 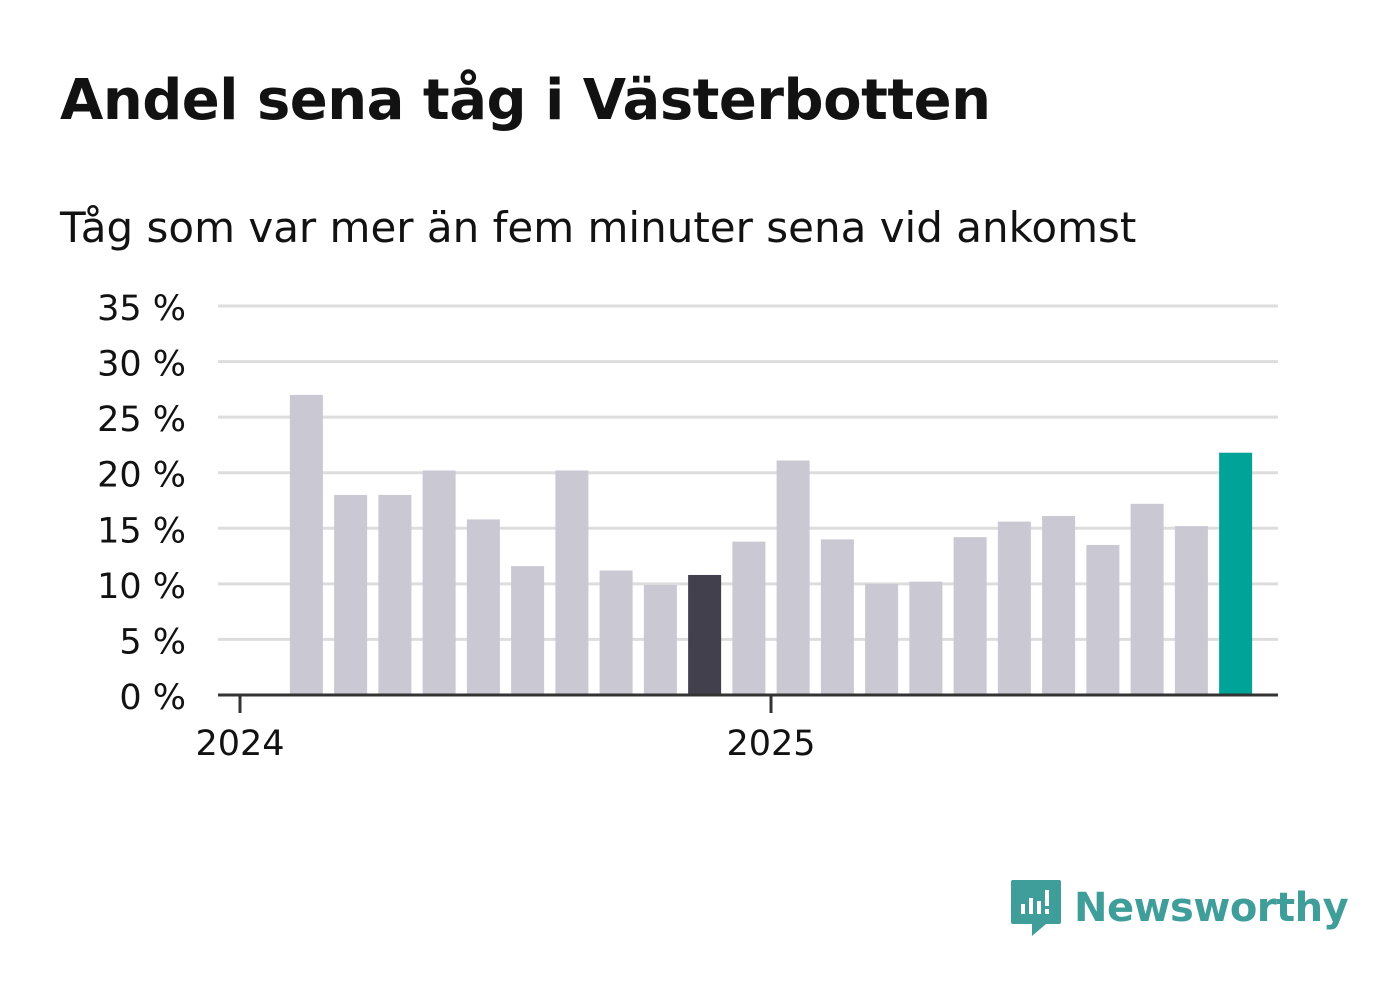 What do you see at coordinates (141, 420) in the screenshot?
I see `y-tick-label: 25 %` at bounding box center [141, 420].